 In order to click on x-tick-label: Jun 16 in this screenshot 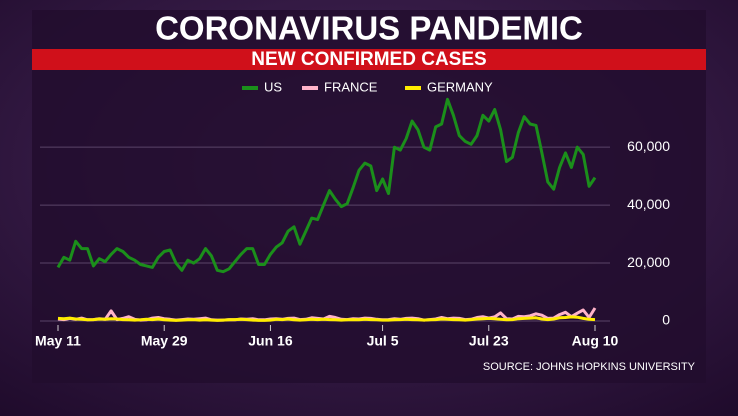, I will do `click(270, 341)`.